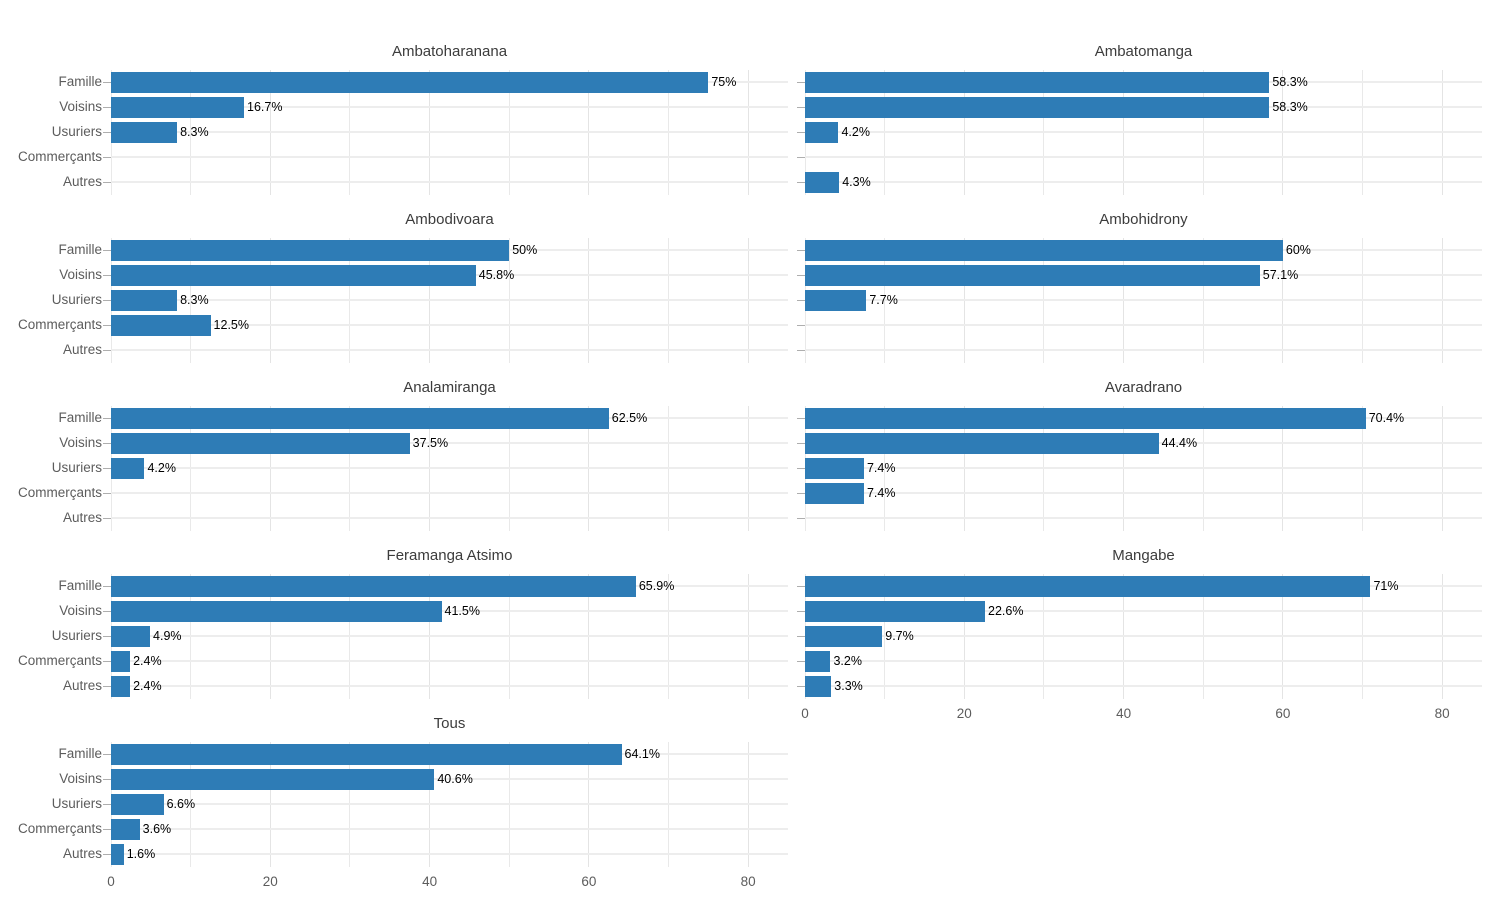 The width and height of the screenshot is (1500, 900). What do you see at coordinates (231, 324) in the screenshot?
I see `bar-value-label: 12.5%` at bounding box center [231, 324].